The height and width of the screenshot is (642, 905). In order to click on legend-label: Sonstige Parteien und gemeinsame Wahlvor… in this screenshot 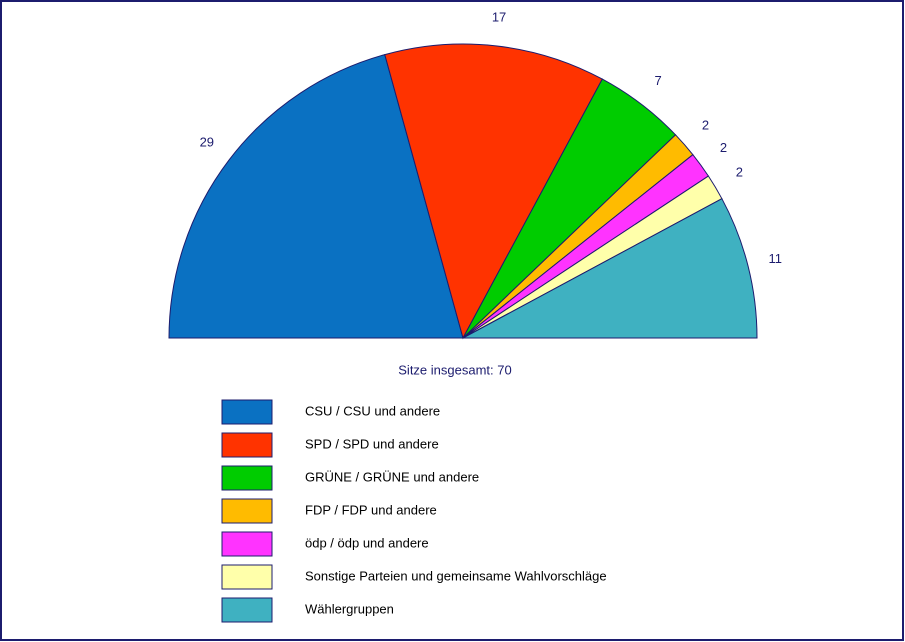, I will do `click(456, 575)`.